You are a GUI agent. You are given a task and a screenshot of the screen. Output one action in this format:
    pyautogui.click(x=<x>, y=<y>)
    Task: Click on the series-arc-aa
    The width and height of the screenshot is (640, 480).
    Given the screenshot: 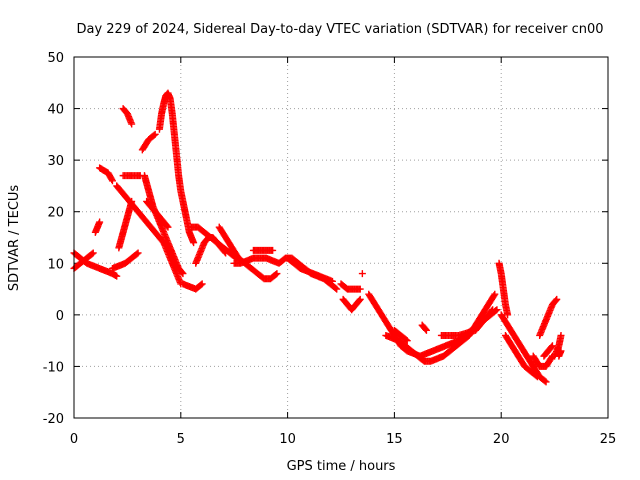 What is the action you would take?
    pyautogui.click(x=424, y=327)
    